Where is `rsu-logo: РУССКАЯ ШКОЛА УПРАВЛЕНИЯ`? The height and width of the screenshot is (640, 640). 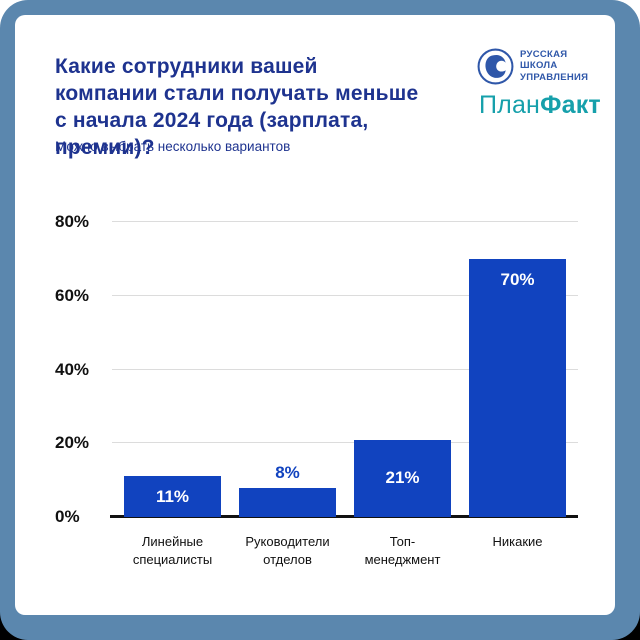
rsu-logo: РУССКАЯ ШКОЛА УПРАВЛЕНИЯ is located at coordinates (542, 66).